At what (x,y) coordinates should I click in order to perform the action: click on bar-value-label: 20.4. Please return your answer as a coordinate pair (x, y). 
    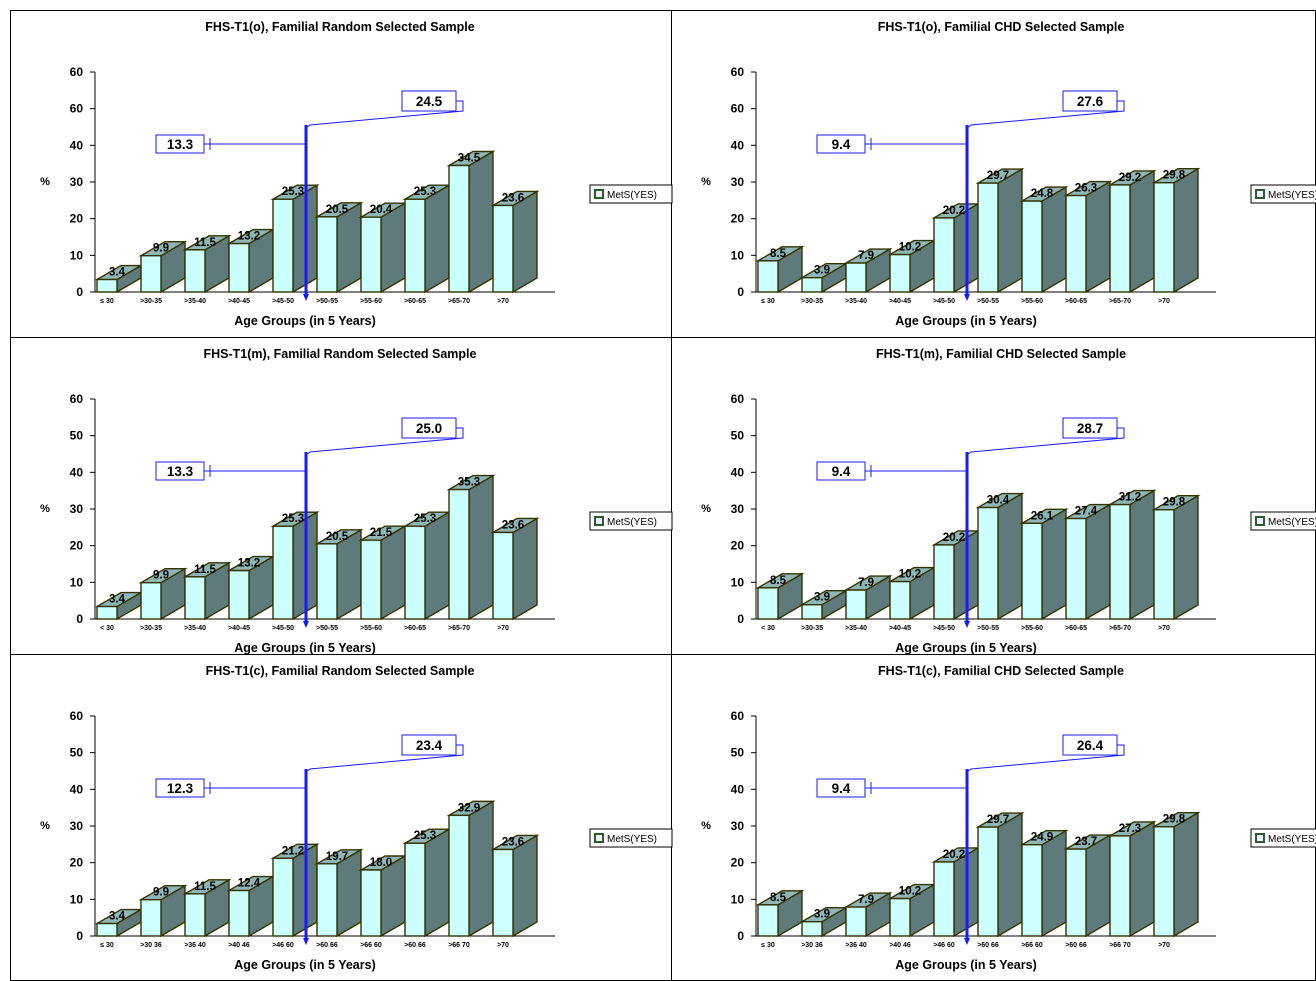
    Looking at the image, I should click on (381, 210).